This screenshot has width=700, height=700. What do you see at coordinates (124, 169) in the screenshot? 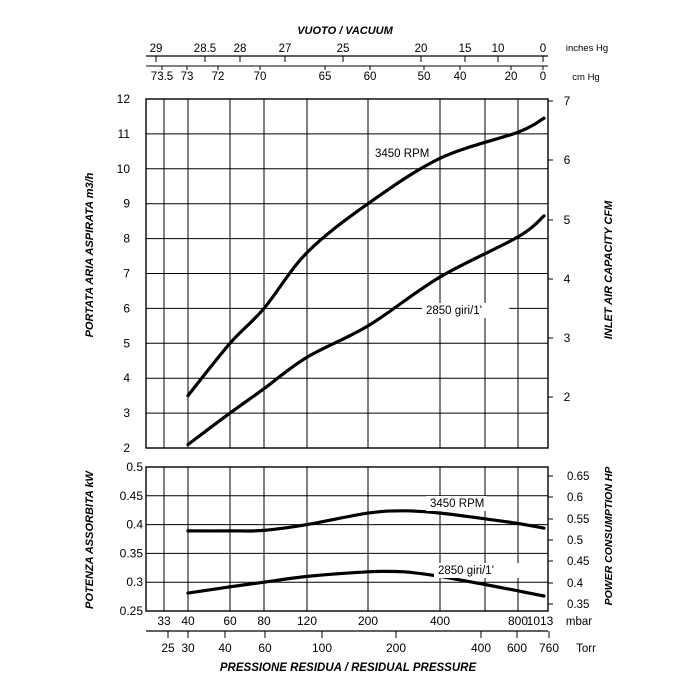
I see `y-left-tick-label: 10` at bounding box center [124, 169].